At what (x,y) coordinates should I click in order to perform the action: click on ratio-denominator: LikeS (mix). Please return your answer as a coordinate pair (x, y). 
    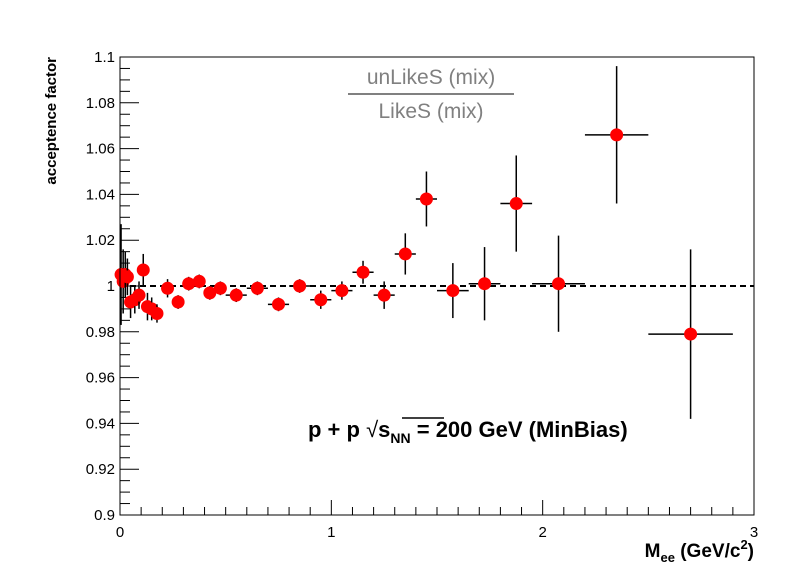
    Looking at the image, I should click on (430, 111).